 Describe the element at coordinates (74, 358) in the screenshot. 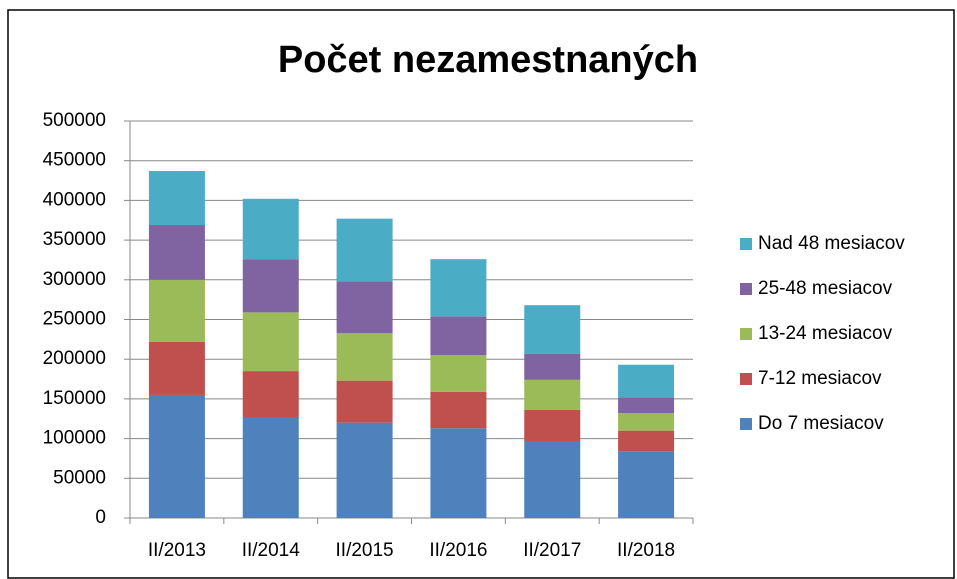

I see `y-tick-label: 200000` at that location.